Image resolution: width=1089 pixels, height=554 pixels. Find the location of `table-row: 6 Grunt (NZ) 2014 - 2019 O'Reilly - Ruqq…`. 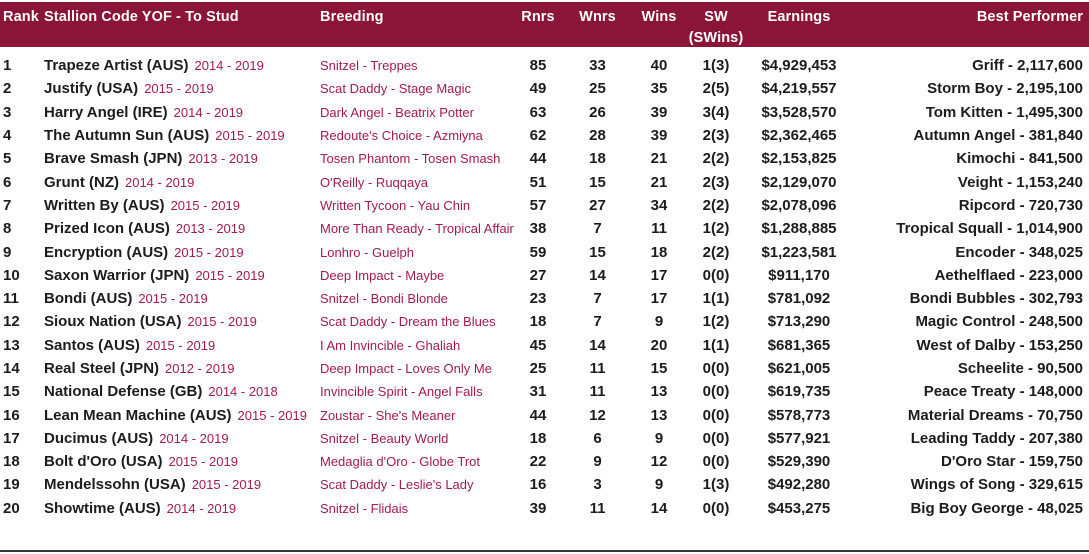

table-row: 6 Grunt (NZ) 2014 - 2019 O'Reilly - Ruqq… is located at coordinates (544, 181).